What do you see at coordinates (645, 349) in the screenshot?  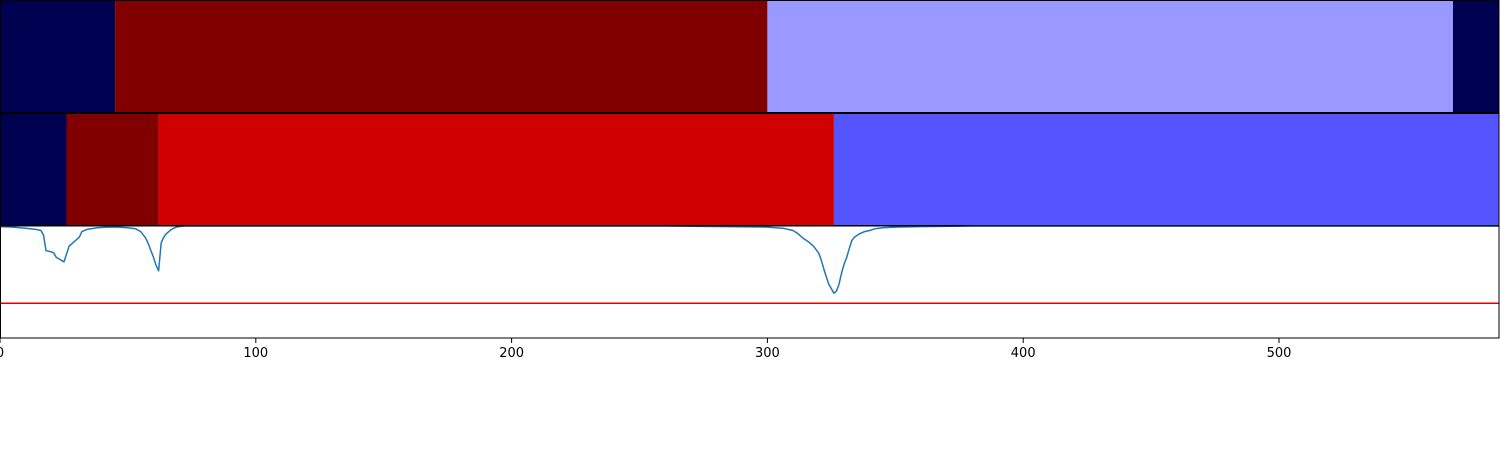 I see `x-axis: 0 100 200 300 400 500` at bounding box center [645, 349].